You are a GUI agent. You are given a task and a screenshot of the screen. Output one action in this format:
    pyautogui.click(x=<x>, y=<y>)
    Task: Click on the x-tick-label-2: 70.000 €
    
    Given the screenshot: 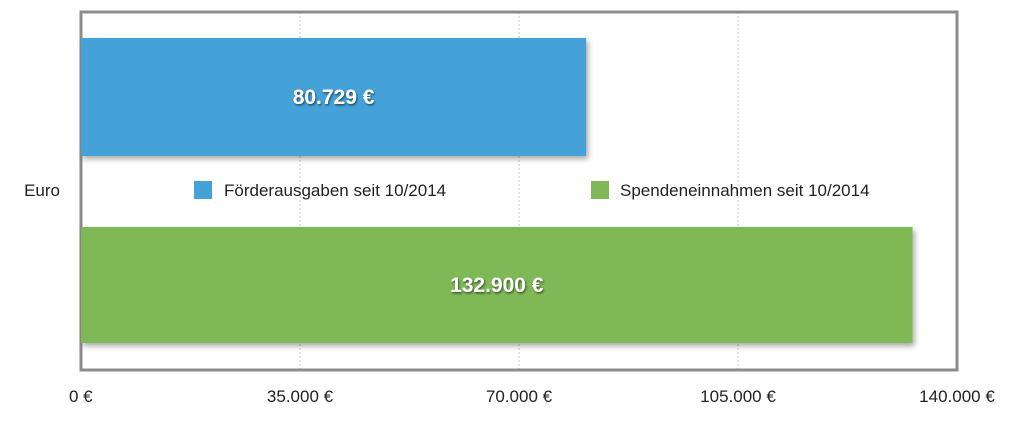 What is the action you would take?
    pyautogui.click(x=519, y=396)
    